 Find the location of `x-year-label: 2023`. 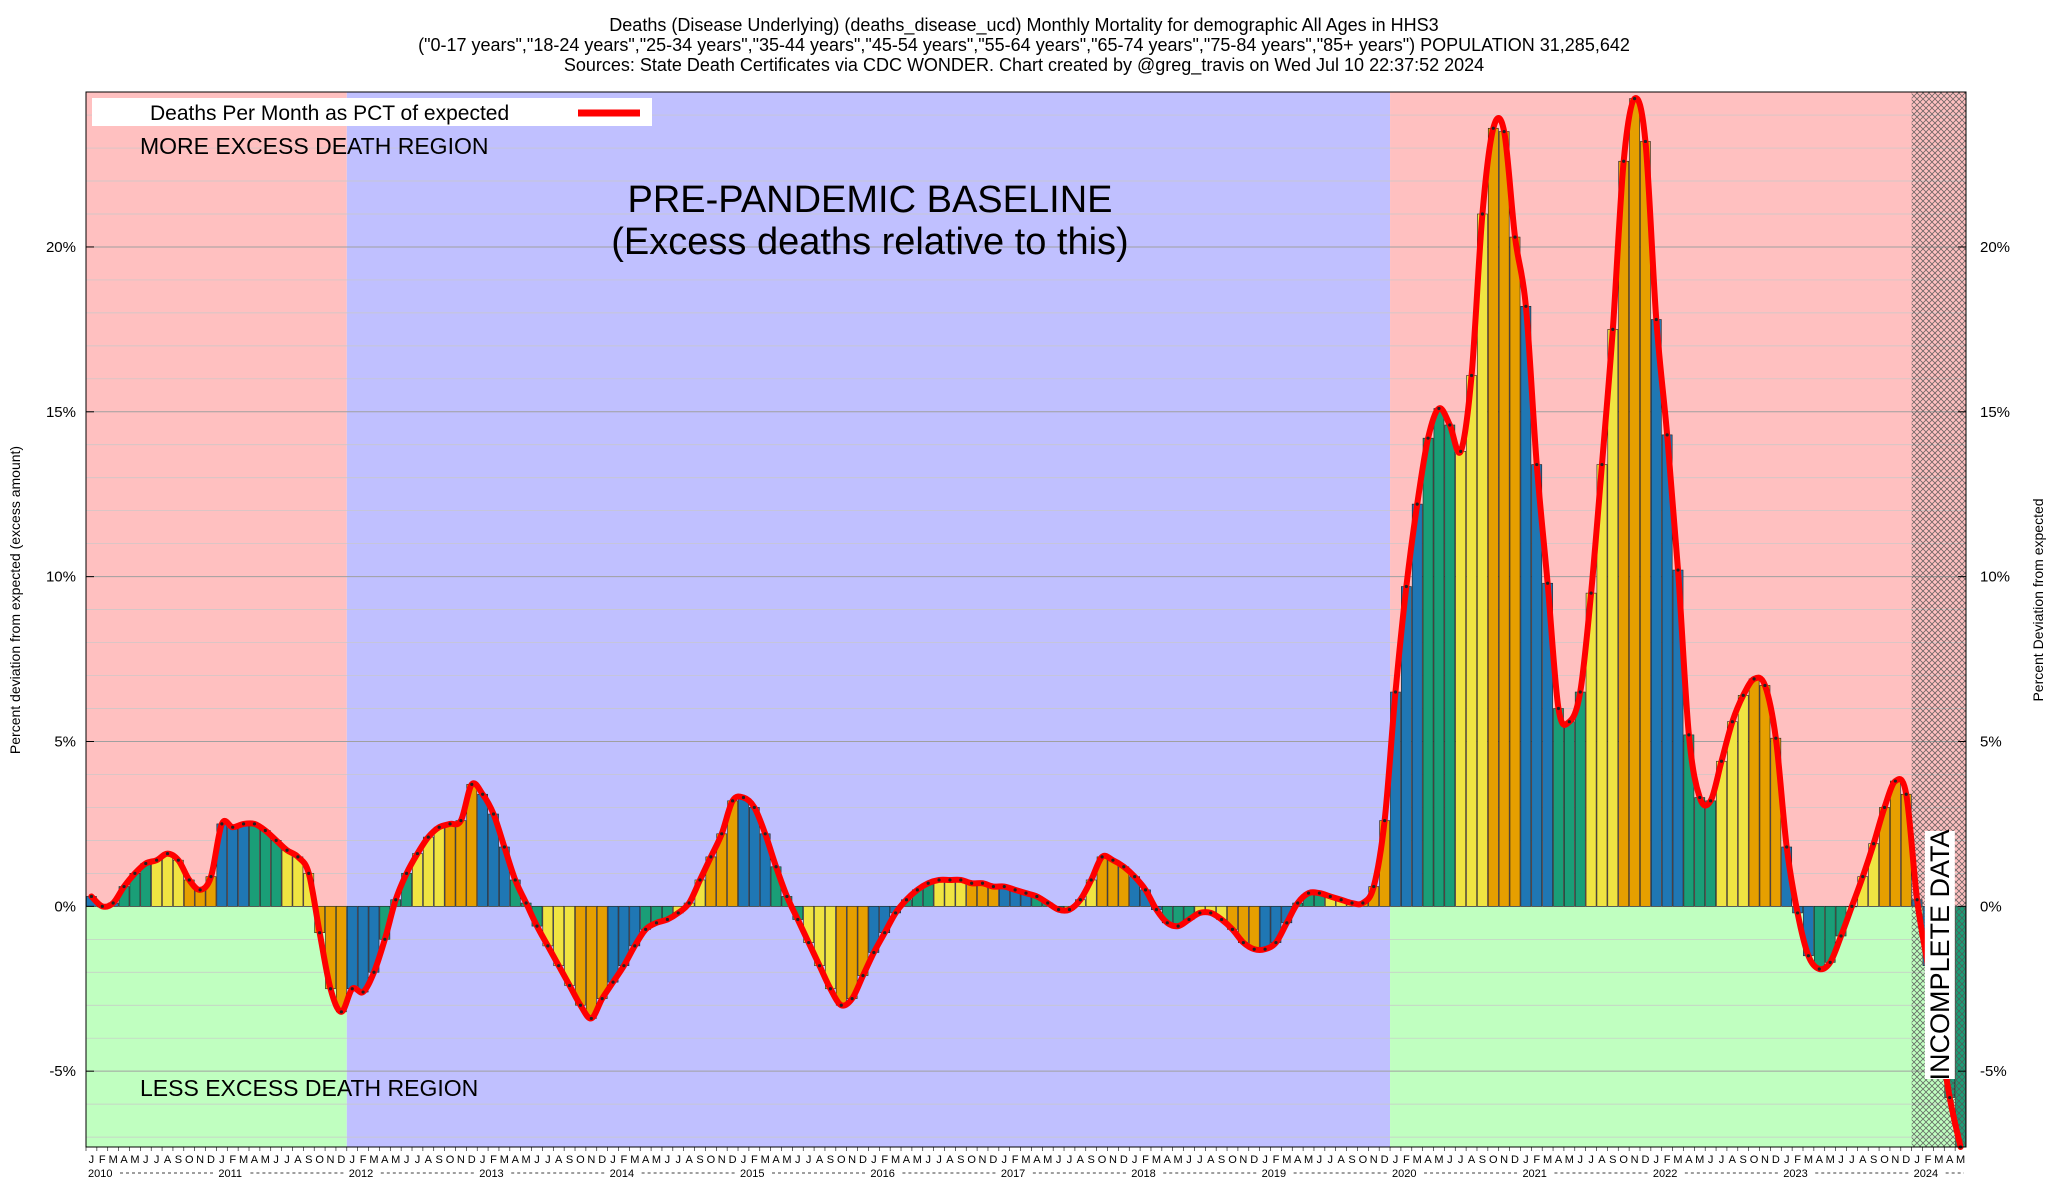

x-year-label: 2023 is located at coordinates (1795, 1174).